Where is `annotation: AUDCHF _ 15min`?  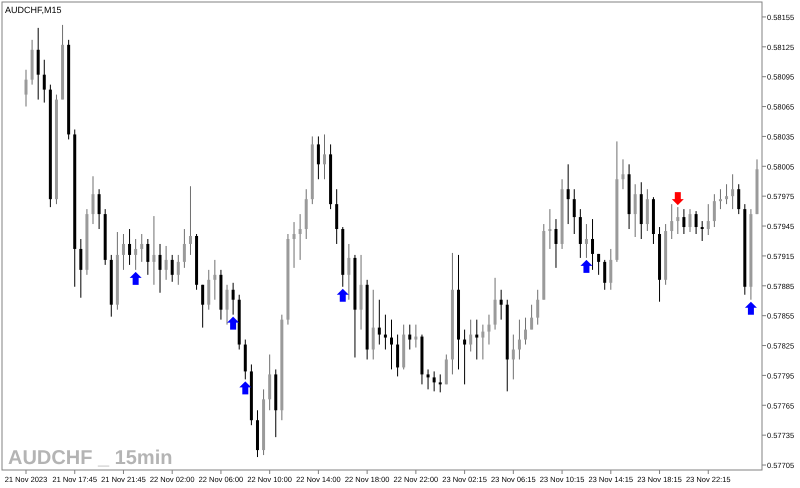 annotation: AUDCHF _ 15min is located at coordinates (90, 458).